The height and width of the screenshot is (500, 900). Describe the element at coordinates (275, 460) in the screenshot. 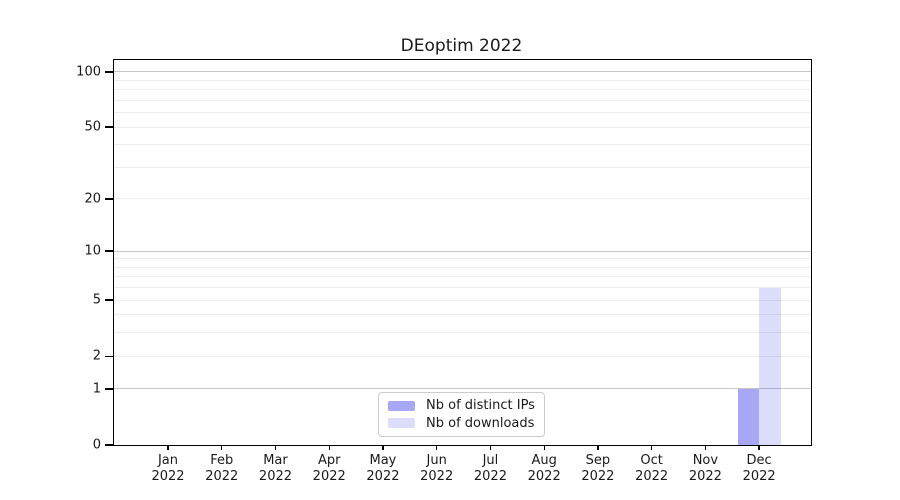

I see `x-tick-month: Mar` at that location.